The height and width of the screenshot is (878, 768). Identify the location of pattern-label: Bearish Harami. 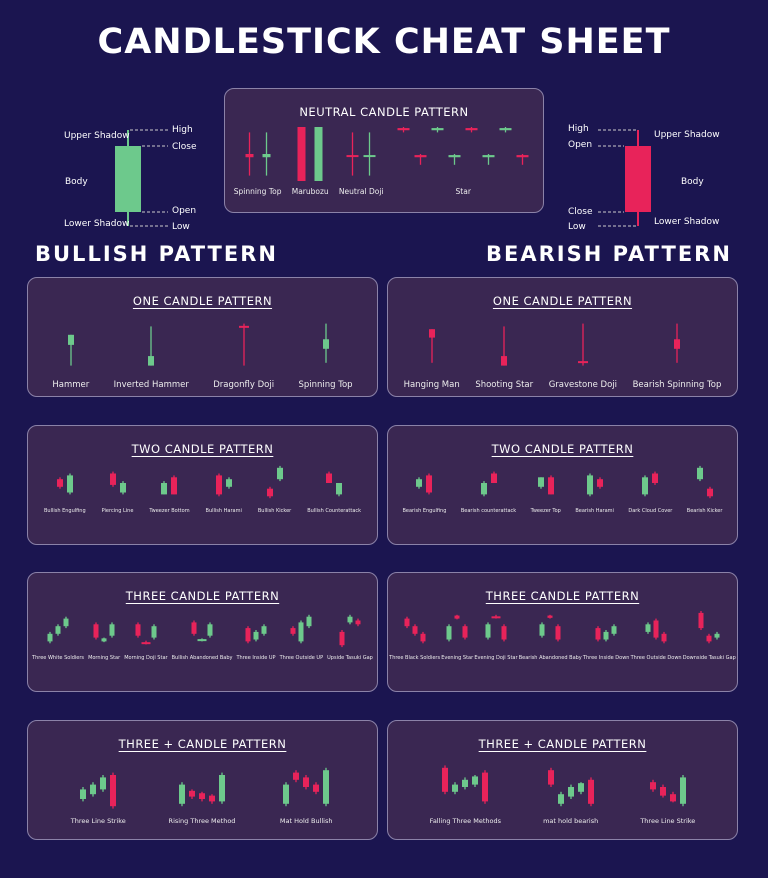
(594, 511).